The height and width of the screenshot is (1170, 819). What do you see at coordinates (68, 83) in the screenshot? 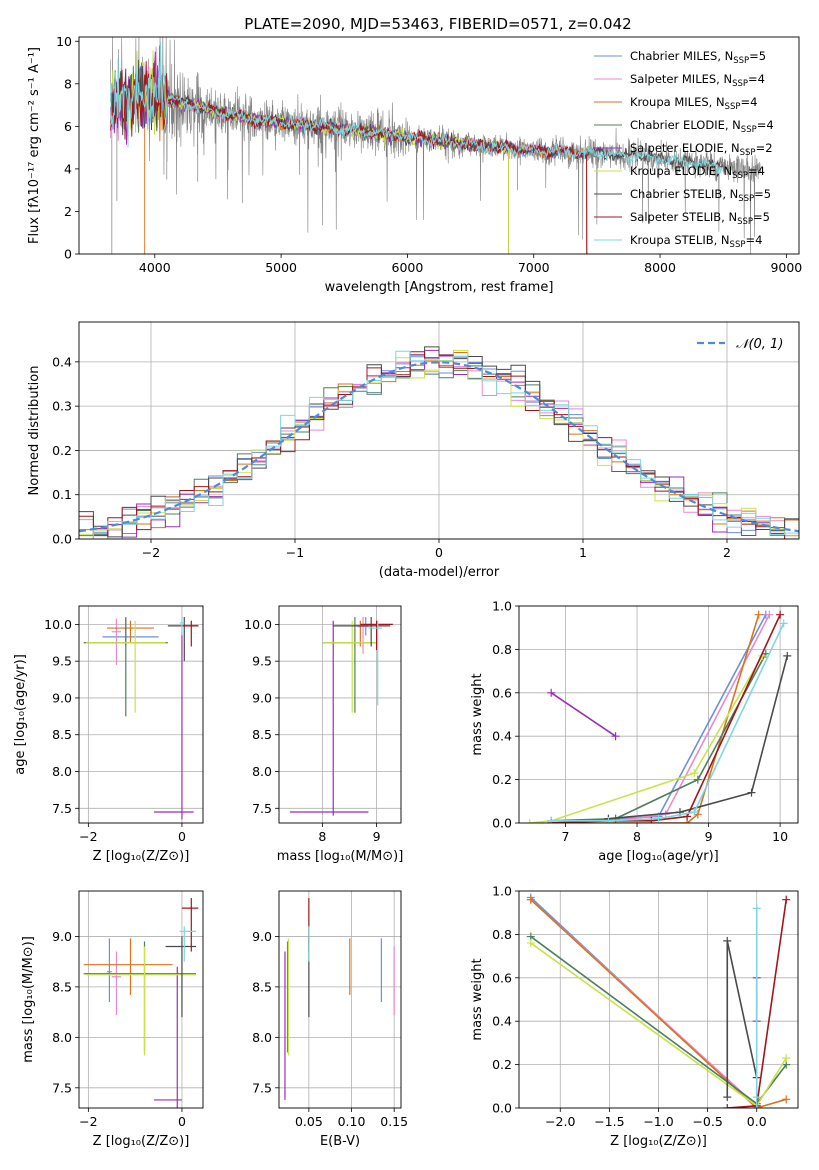
I see `y-tick-label: 8` at bounding box center [68, 83].